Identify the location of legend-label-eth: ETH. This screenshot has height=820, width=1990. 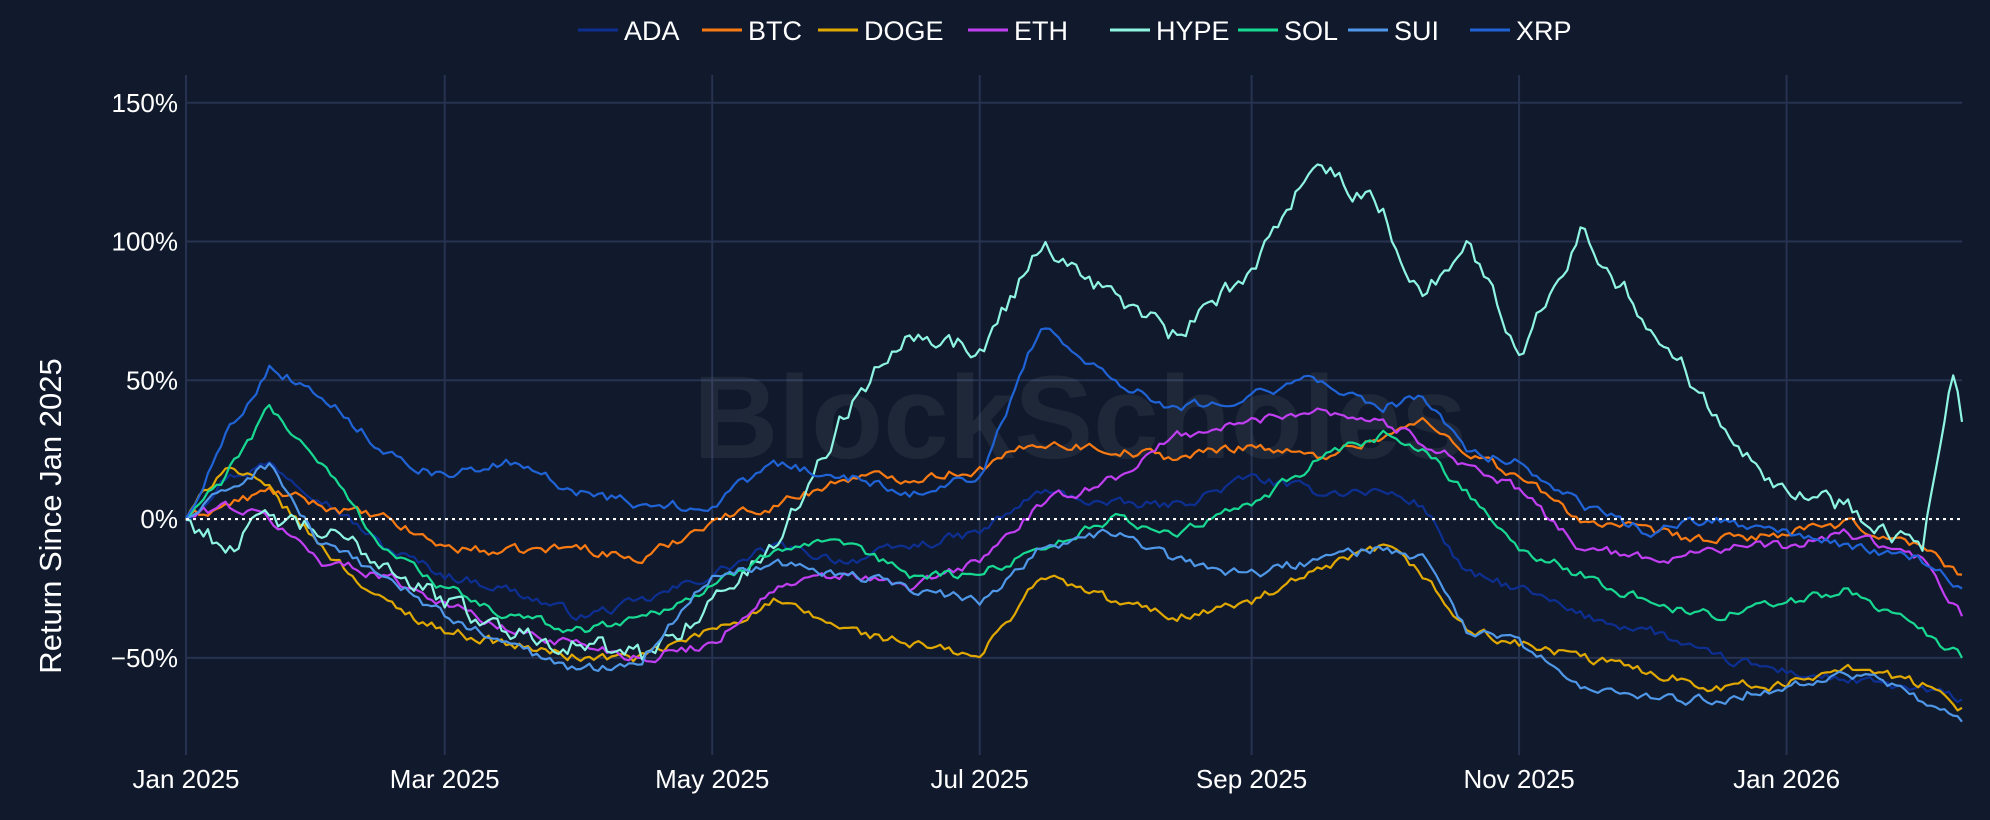
(1041, 31).